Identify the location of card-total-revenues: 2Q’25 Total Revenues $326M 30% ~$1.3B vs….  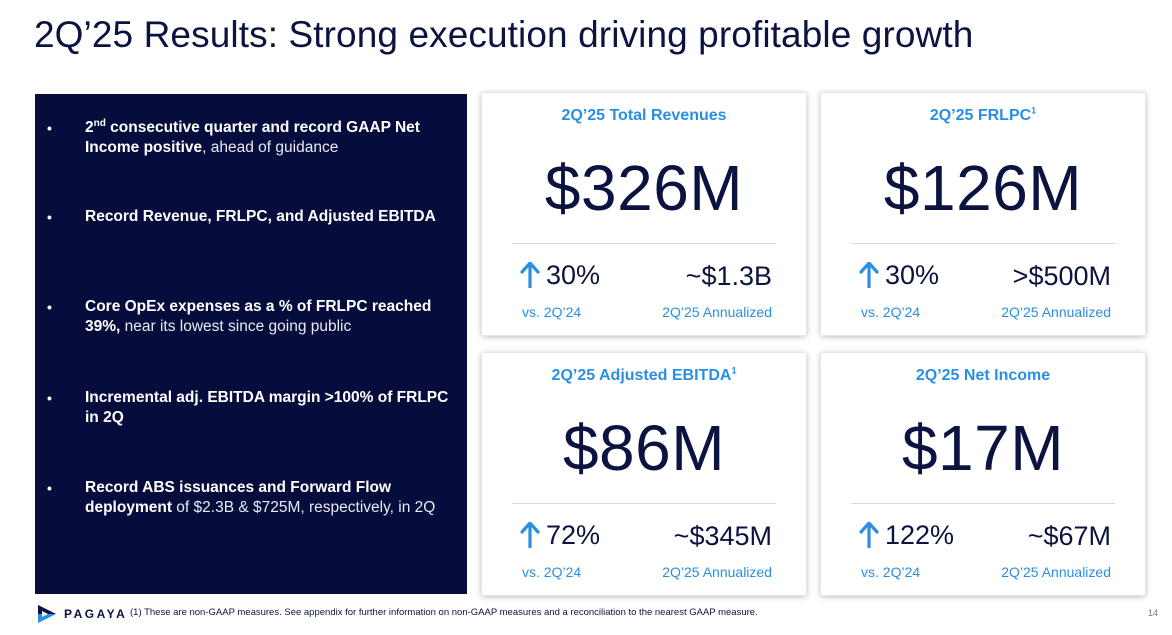
(644, 214).